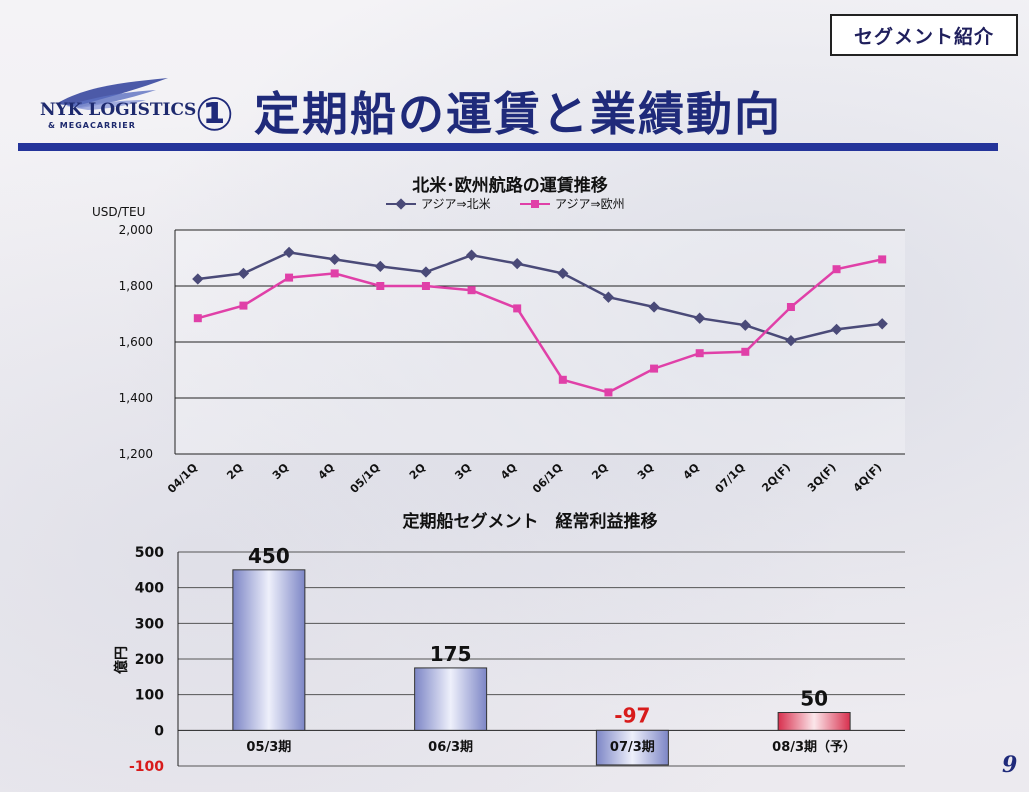 Image resolution: width=1029 pixels, height=792 pixels. Describe the element at coordinates (136, 454) in the screenshot. I see `line-chart-ytick-label: 1,200` at that location.